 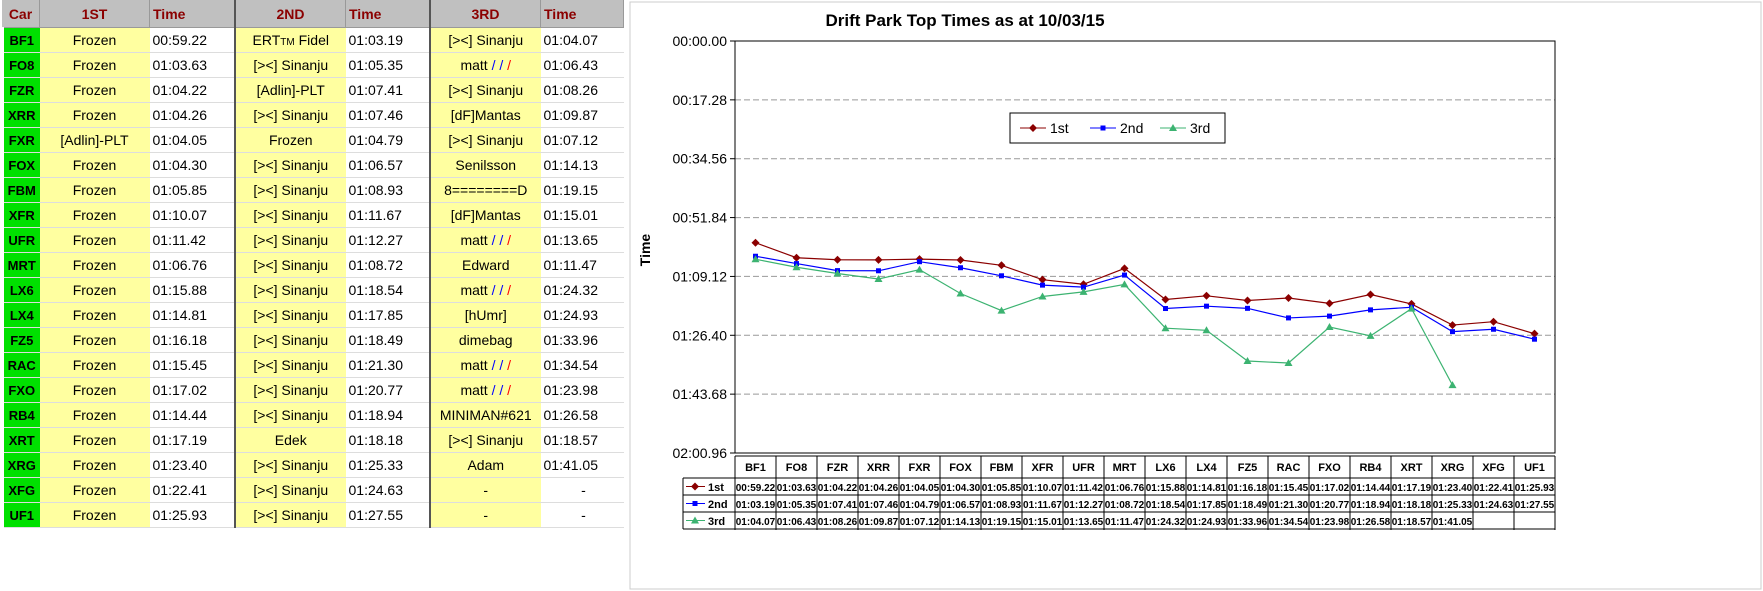 What do you see at coordinates (485, 40) in the screenshot?
I see `third-driver: [><] Sinanju` at bounding box center [485, 40].